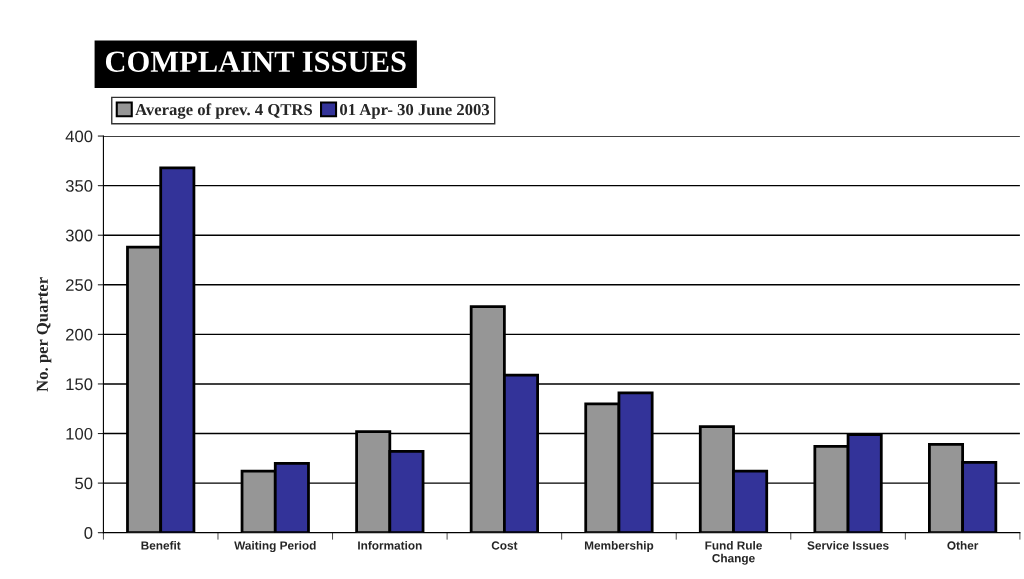  What do you see at coordinates (504, 545) in the screenshot?
I see `x-tick-label: Cost` at bounding box center [504, 545].